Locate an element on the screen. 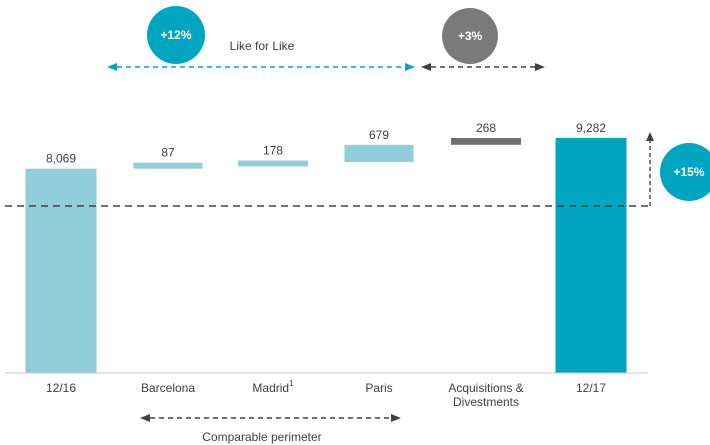 The image size is (710, 445). category-label-barcelona: Barcelona is located at coordinates (168, 388).